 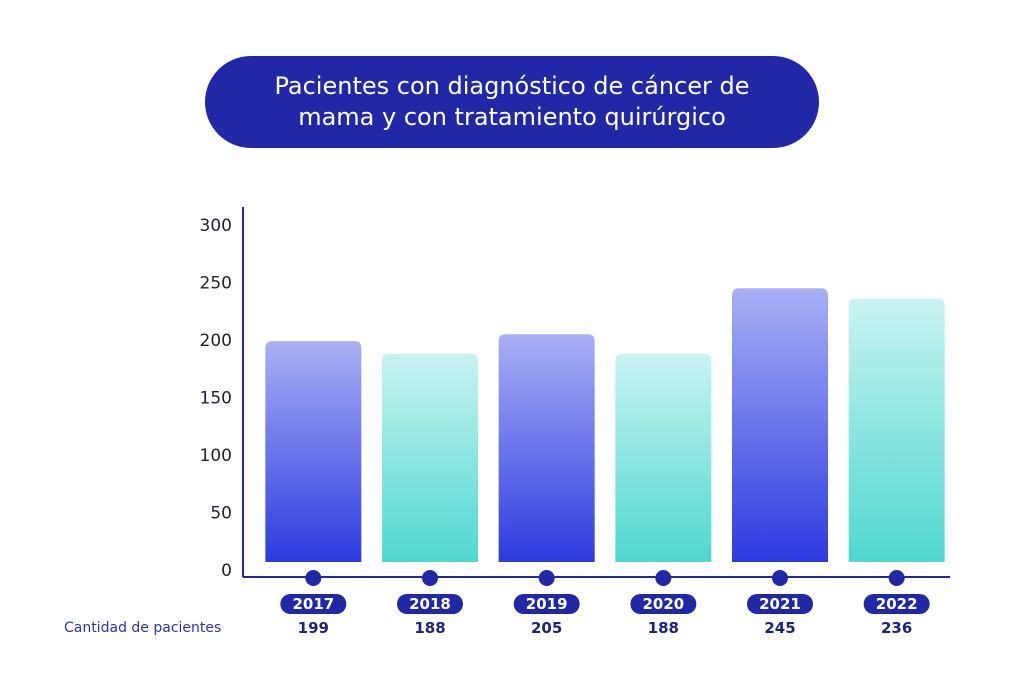 I want to click on year-pill-2017, so click(x=313, y=604).